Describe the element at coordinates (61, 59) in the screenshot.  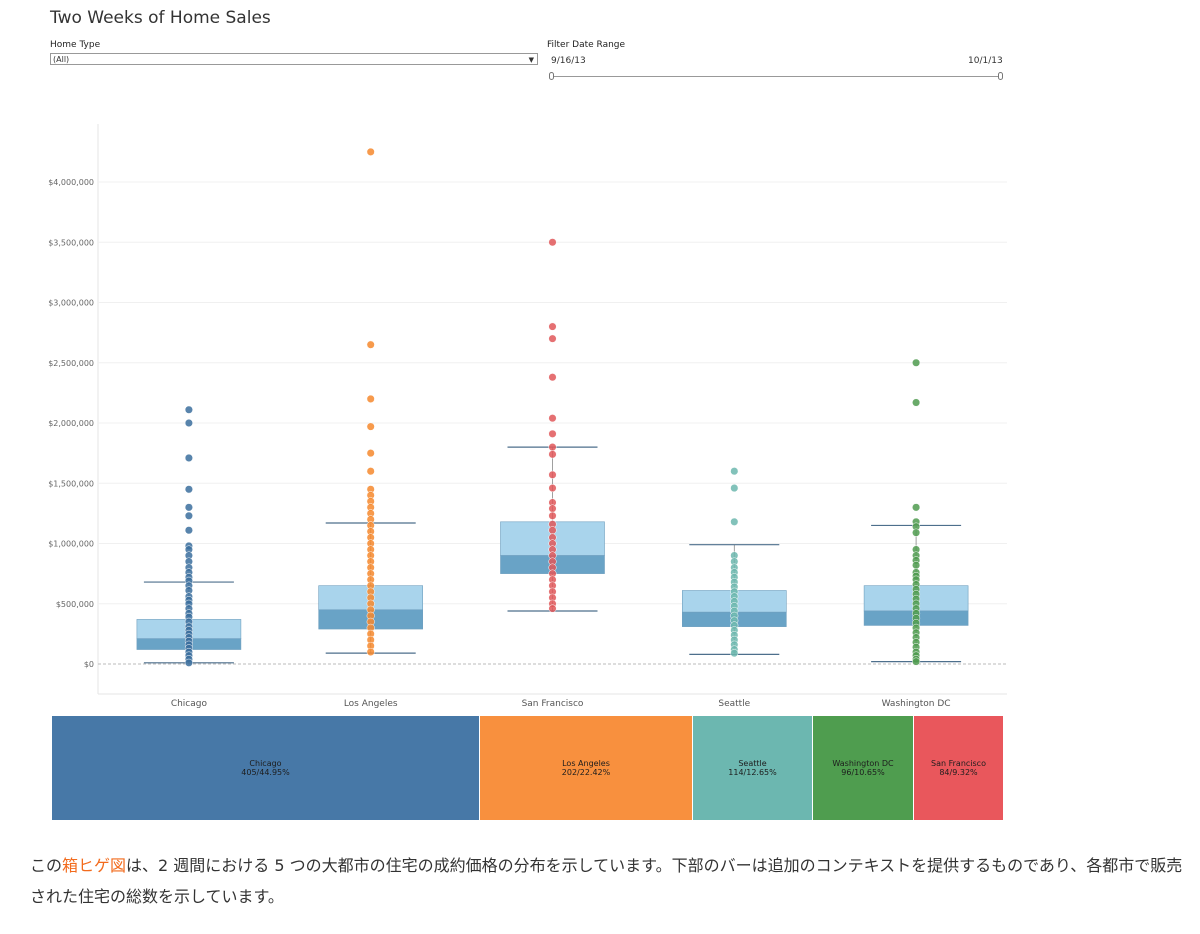
I see `home-type-value: (All)` at that location.